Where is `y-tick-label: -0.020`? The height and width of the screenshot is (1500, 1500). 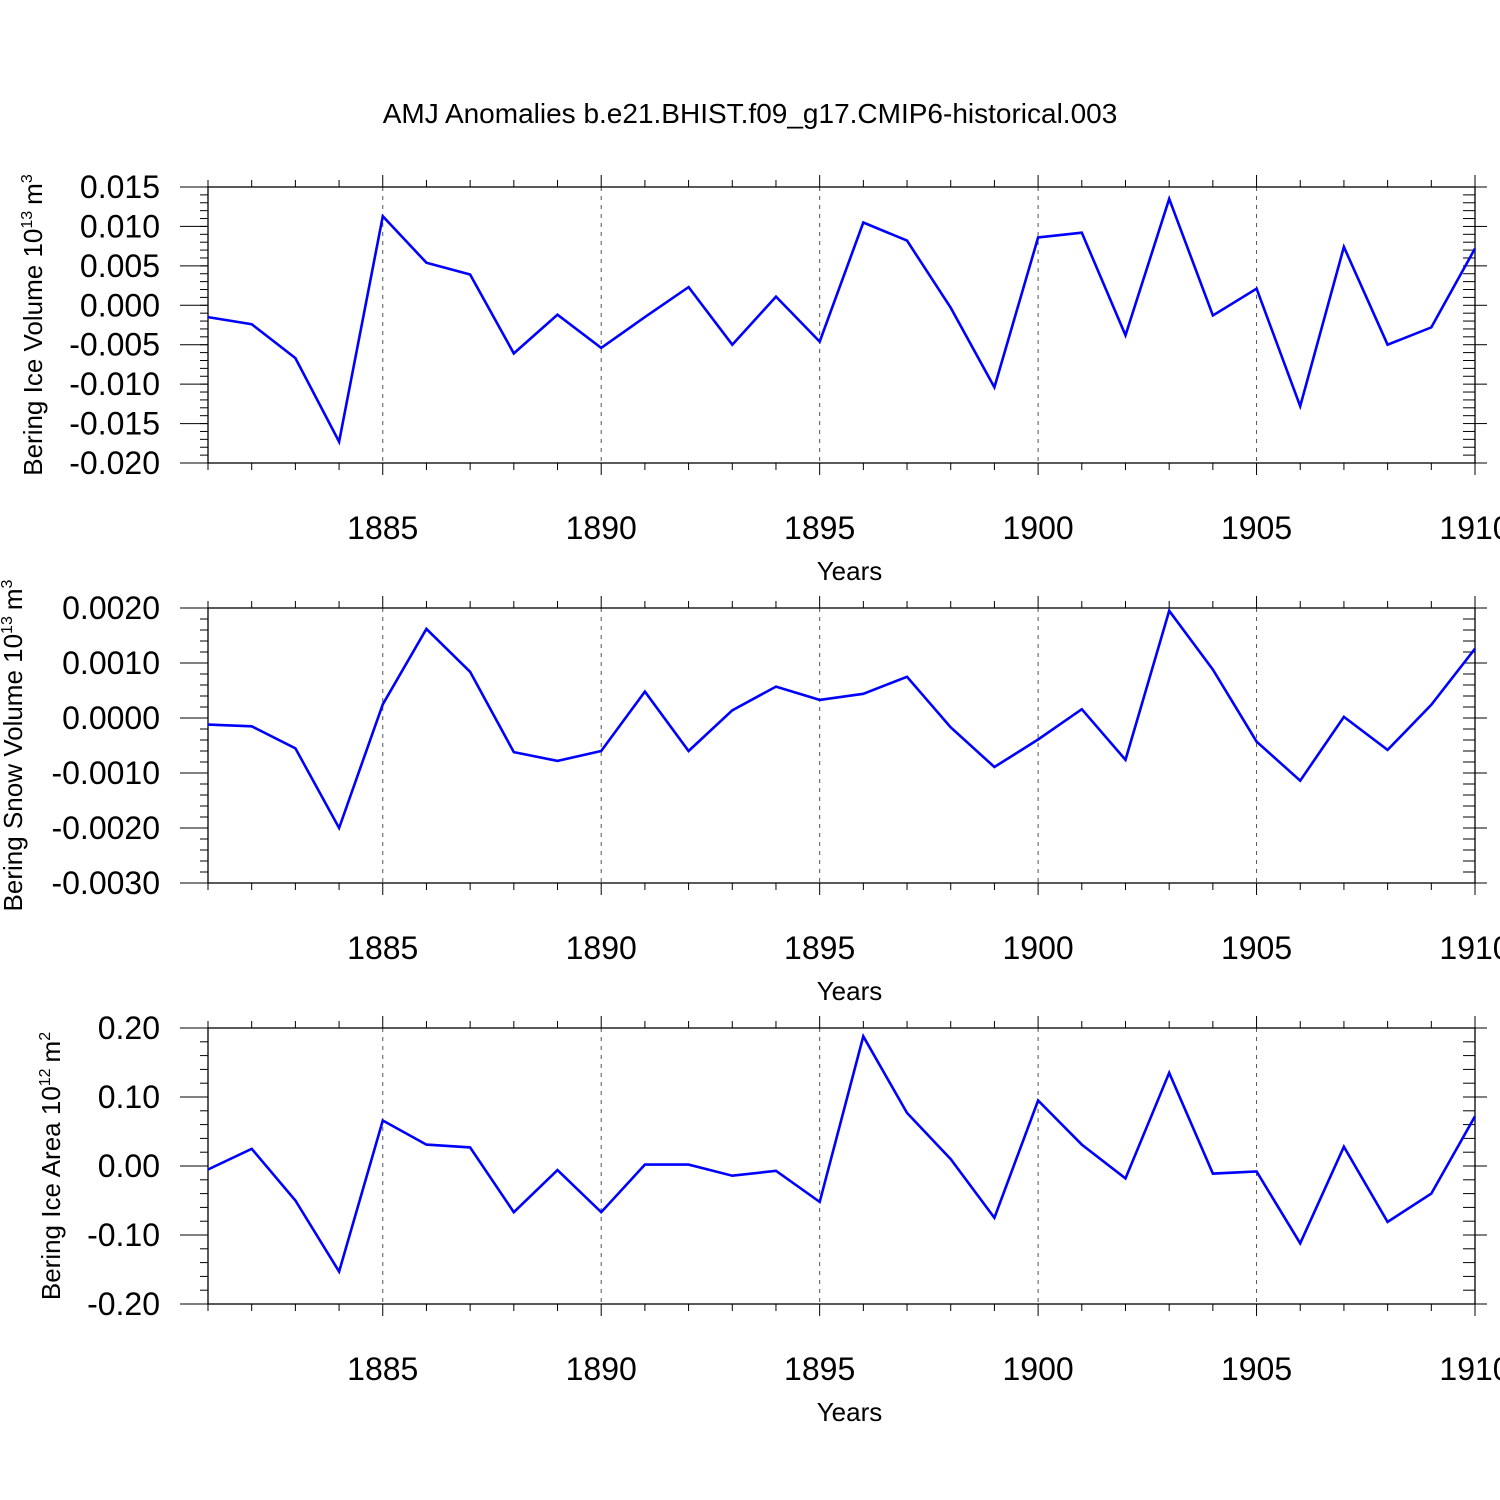
y-tick-label: -0.020 is located at coordinates (114, 463).